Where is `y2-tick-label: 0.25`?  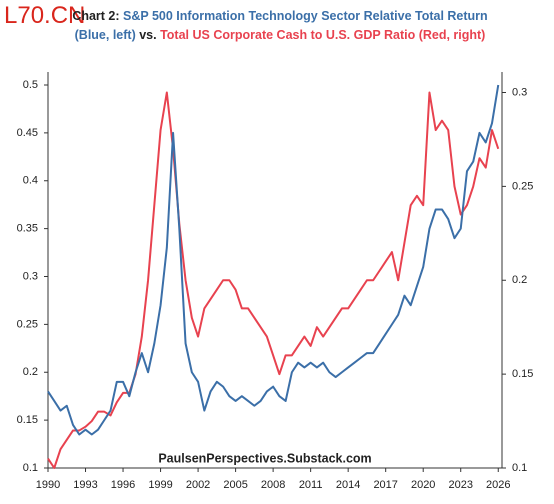 y2-tick-label: 0.25 is located at coordinates (522, 186).